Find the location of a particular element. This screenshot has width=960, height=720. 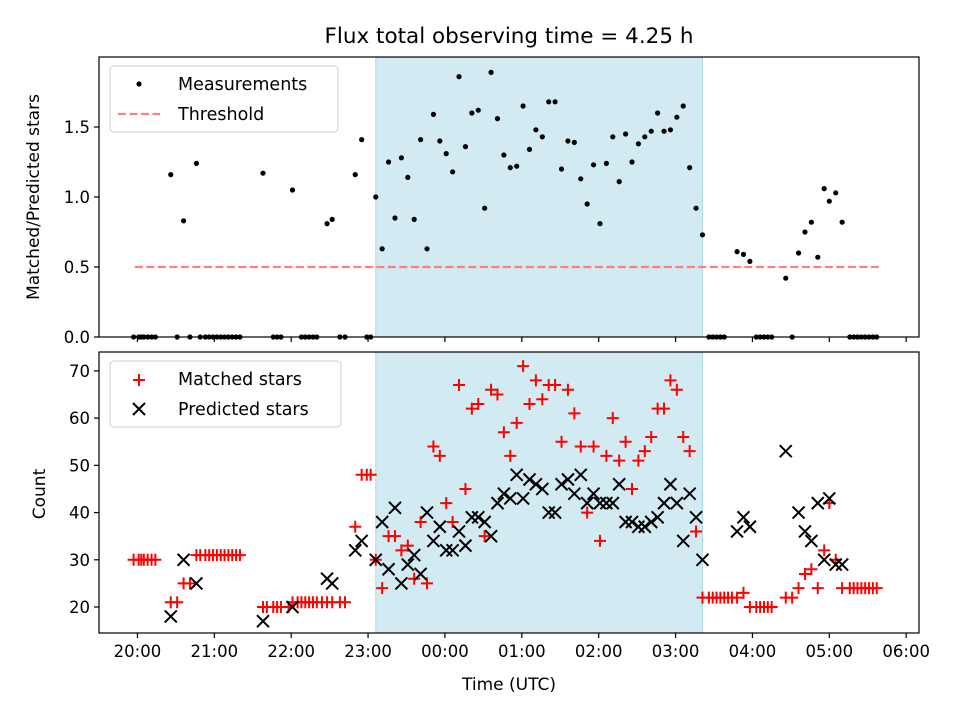

legend-label-measurements: Measurements is located at coordinates (242, 85).